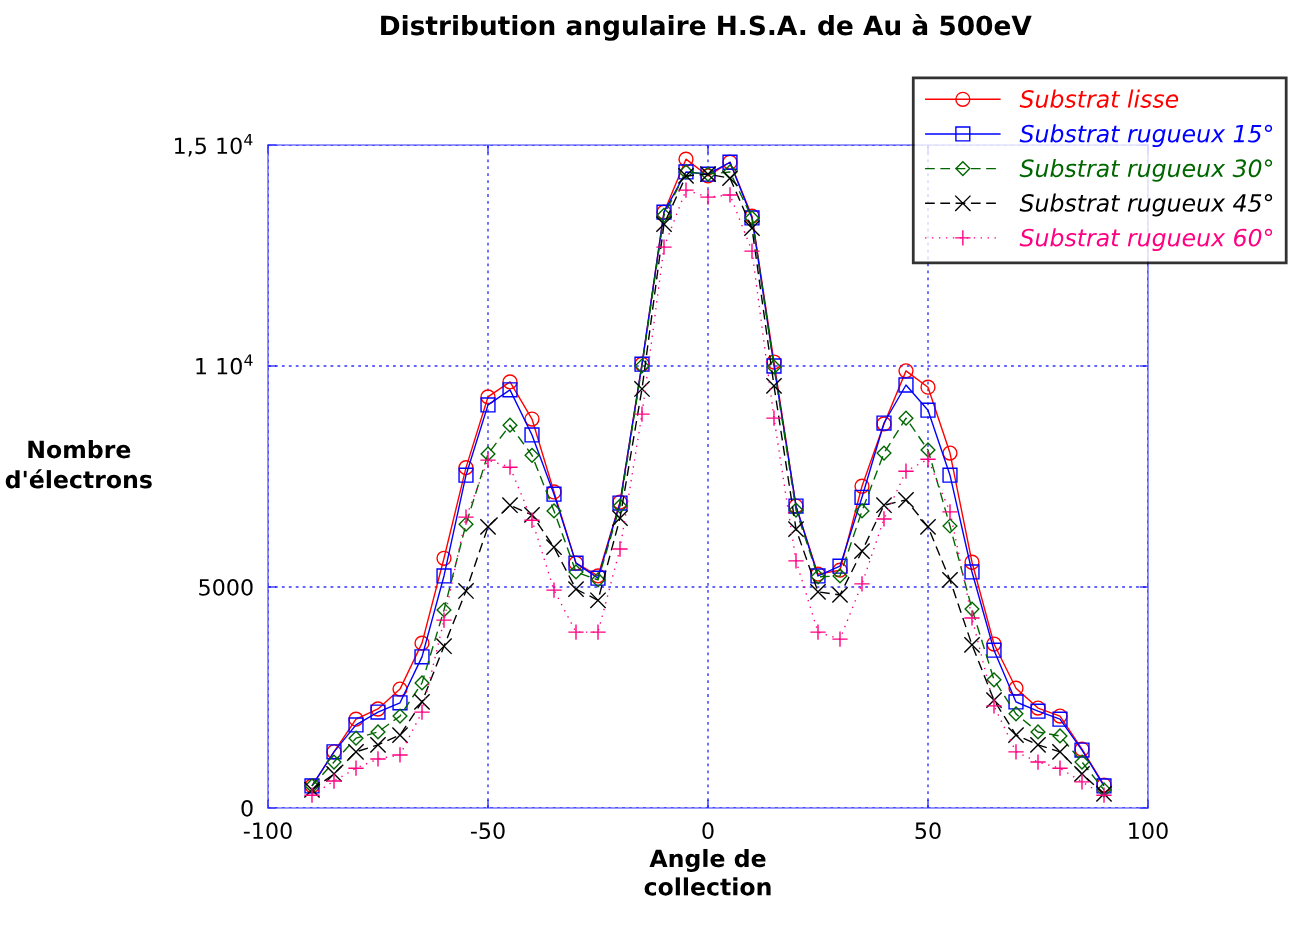  I want to click on y-axis-title: Nombre d'électrons, so click(78, 464).